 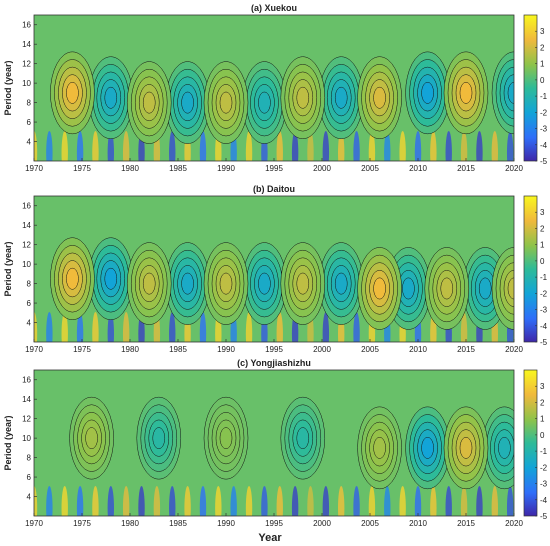 I want to click on colorbar-tick-label: -2, so click(x=544, y=293).